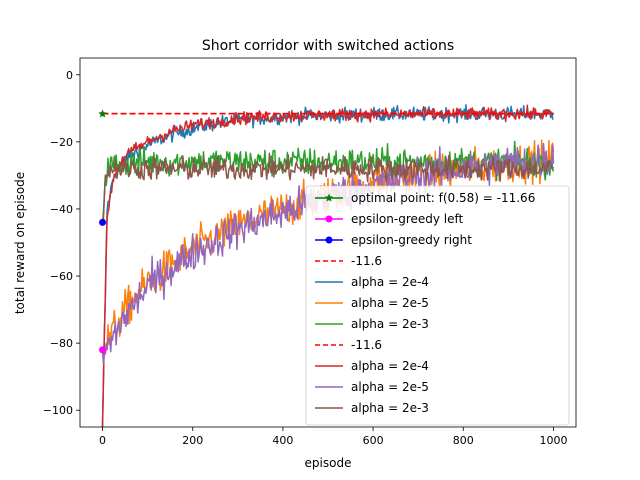 The height and width of the screenshot is (480, 640). I want to click on x-tick-label: 1000, so click(553, 440).